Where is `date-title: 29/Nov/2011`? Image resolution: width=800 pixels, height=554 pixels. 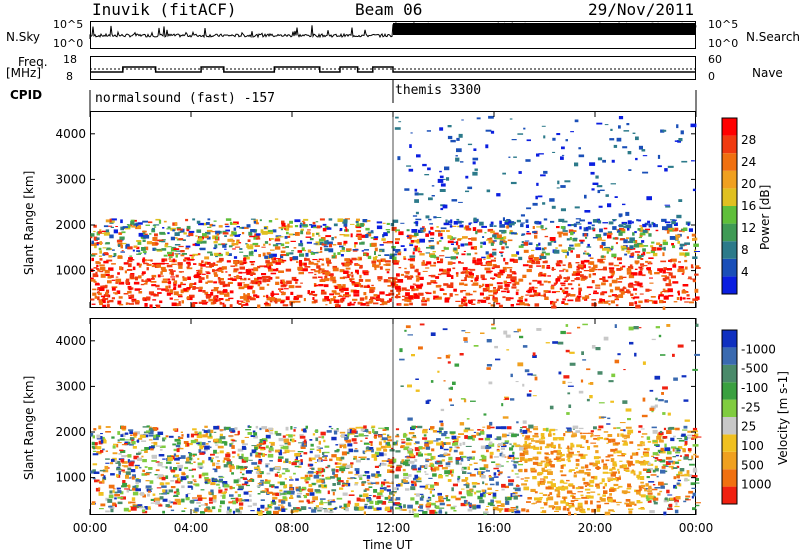
date-title: 29/Nov/2011 is located at coordinates (641, 9).